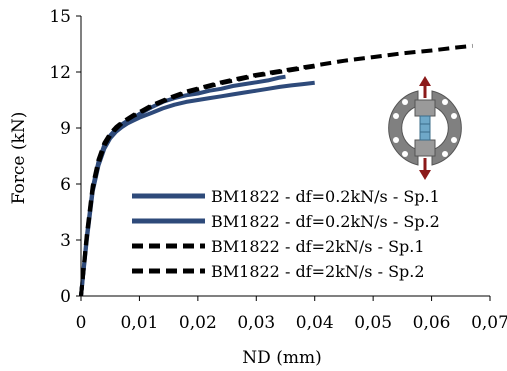 This screenshot has width=507, height=371. I want to click on clamp-right-half, so click(446, 128).